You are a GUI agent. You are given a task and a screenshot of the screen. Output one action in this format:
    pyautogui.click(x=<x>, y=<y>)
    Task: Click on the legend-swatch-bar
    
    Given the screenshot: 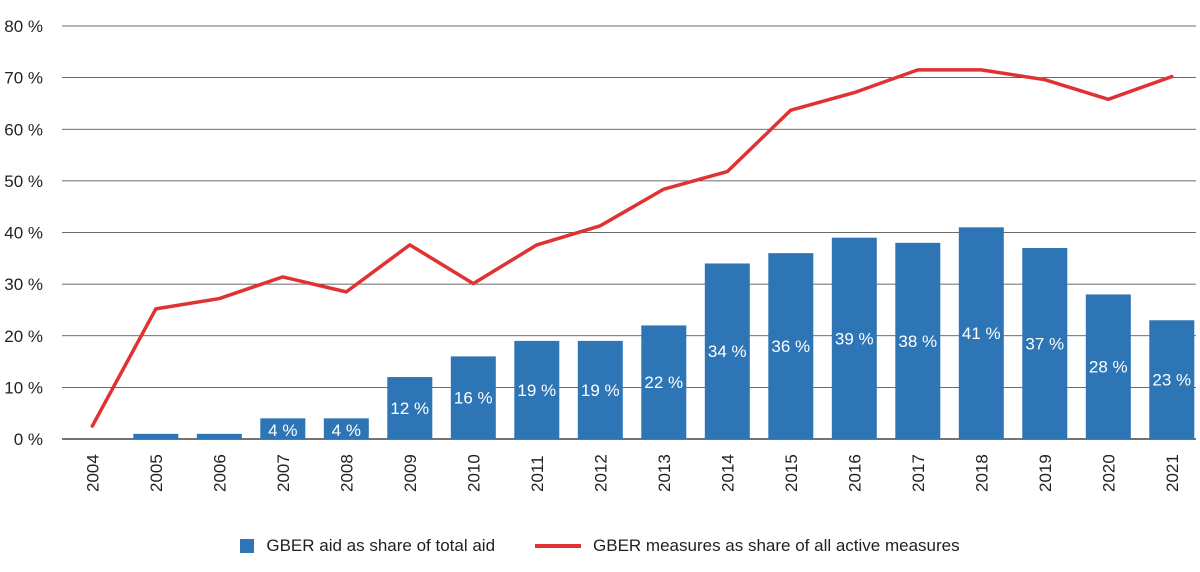 What is the action you would take?
    pyautogui.click(x=247, y=546)
    